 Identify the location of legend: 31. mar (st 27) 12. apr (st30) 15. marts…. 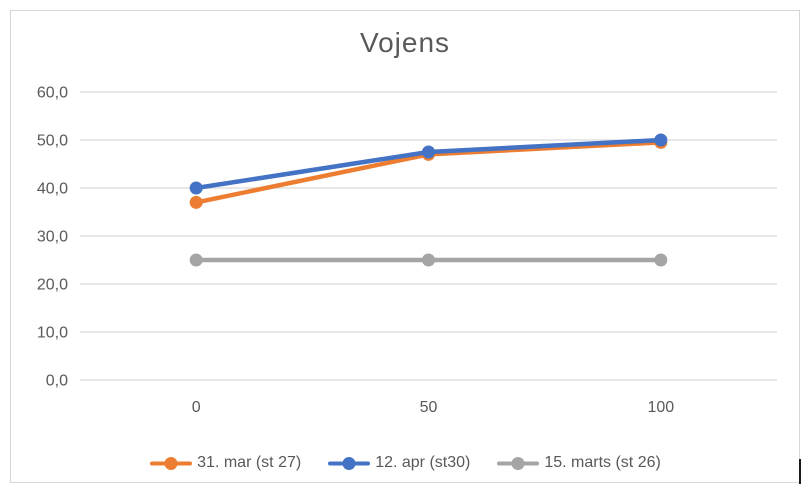
(405, 463).